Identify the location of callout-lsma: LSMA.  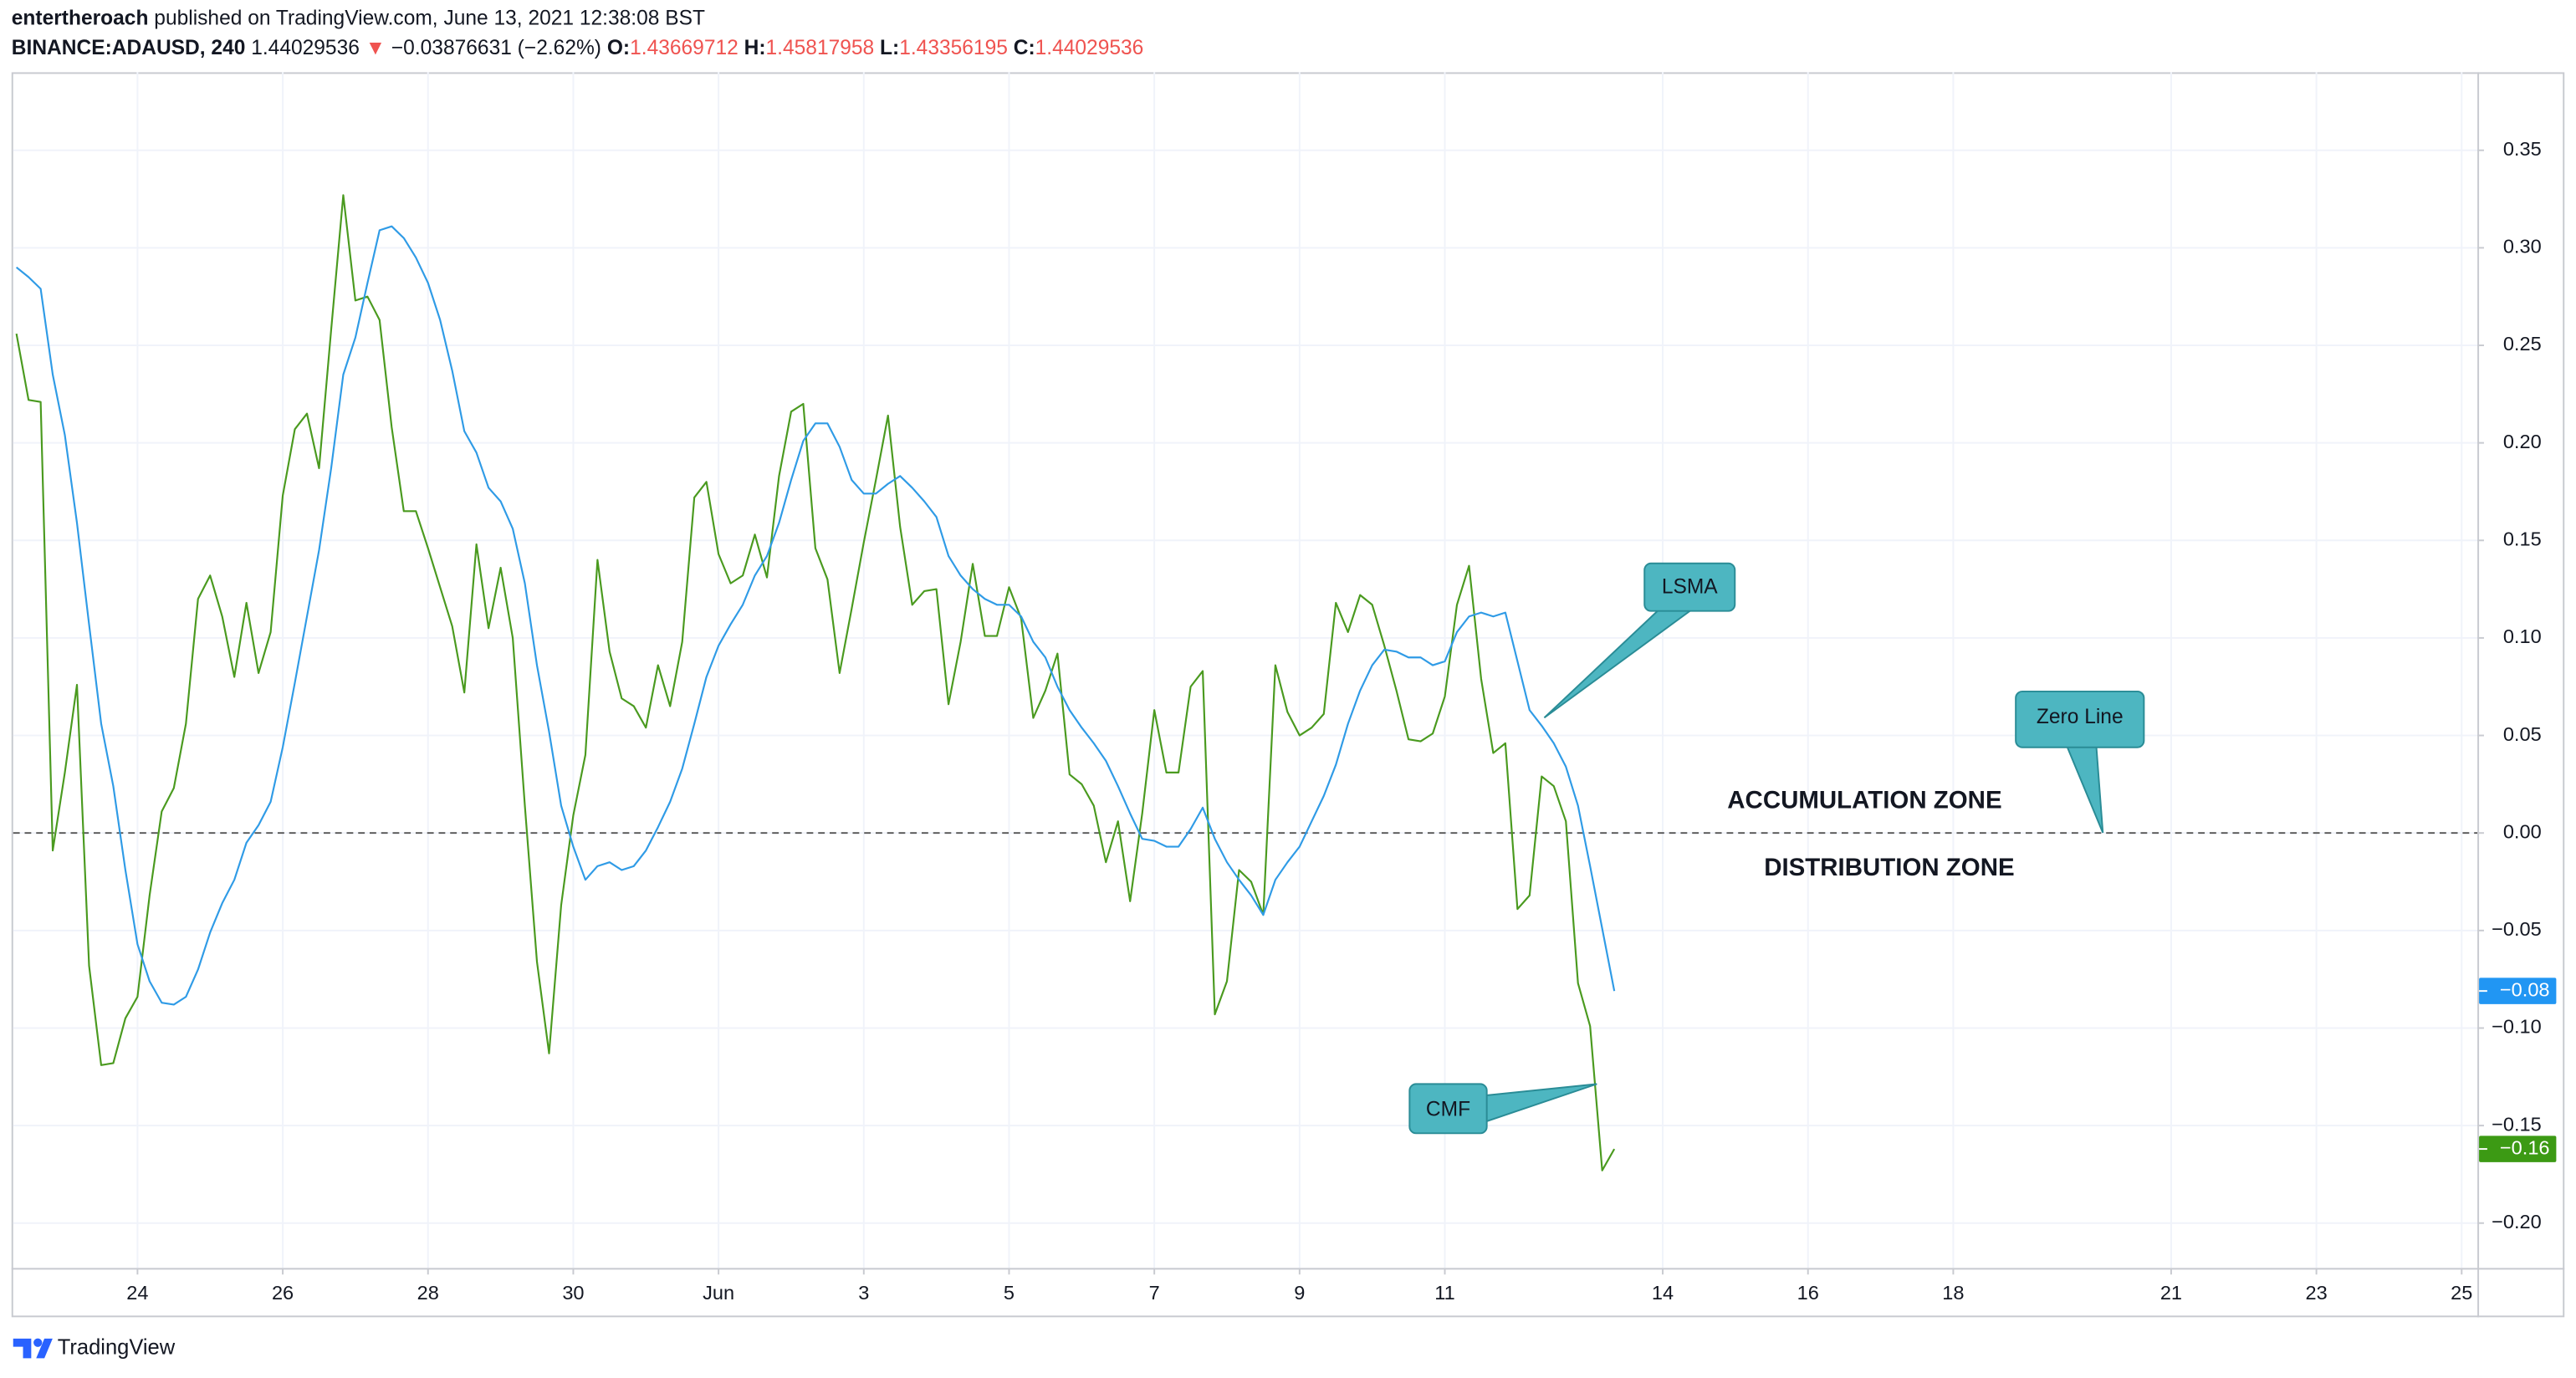
(1639, 640).